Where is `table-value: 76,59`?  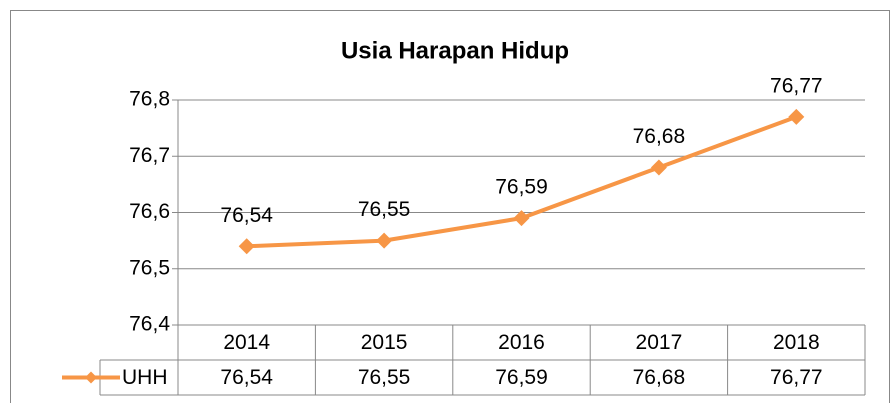 table-value: 76,59 is located at coordinates (521, 377).